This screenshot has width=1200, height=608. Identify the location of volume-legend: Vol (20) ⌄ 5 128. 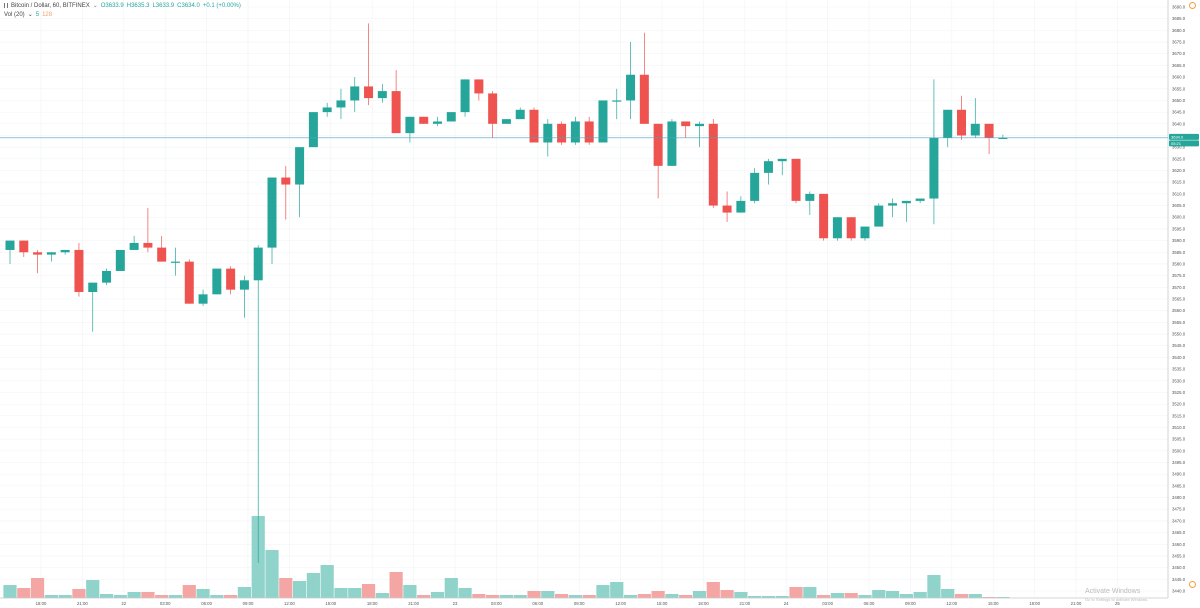
(28, 15).